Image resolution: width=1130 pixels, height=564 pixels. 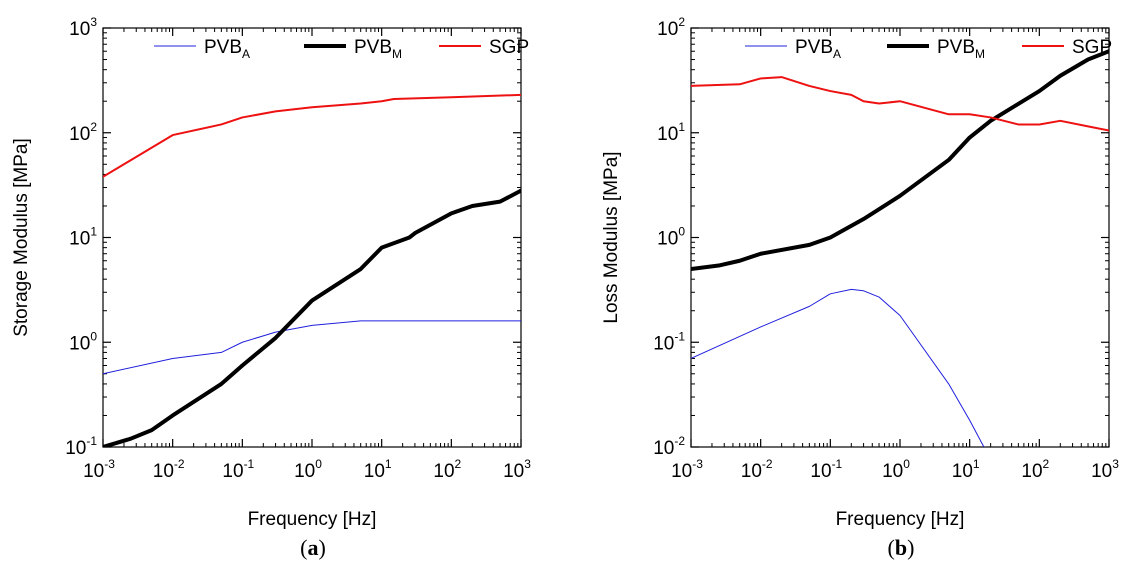 I want to click on caption-b: (b), so click(x=901, y=547).